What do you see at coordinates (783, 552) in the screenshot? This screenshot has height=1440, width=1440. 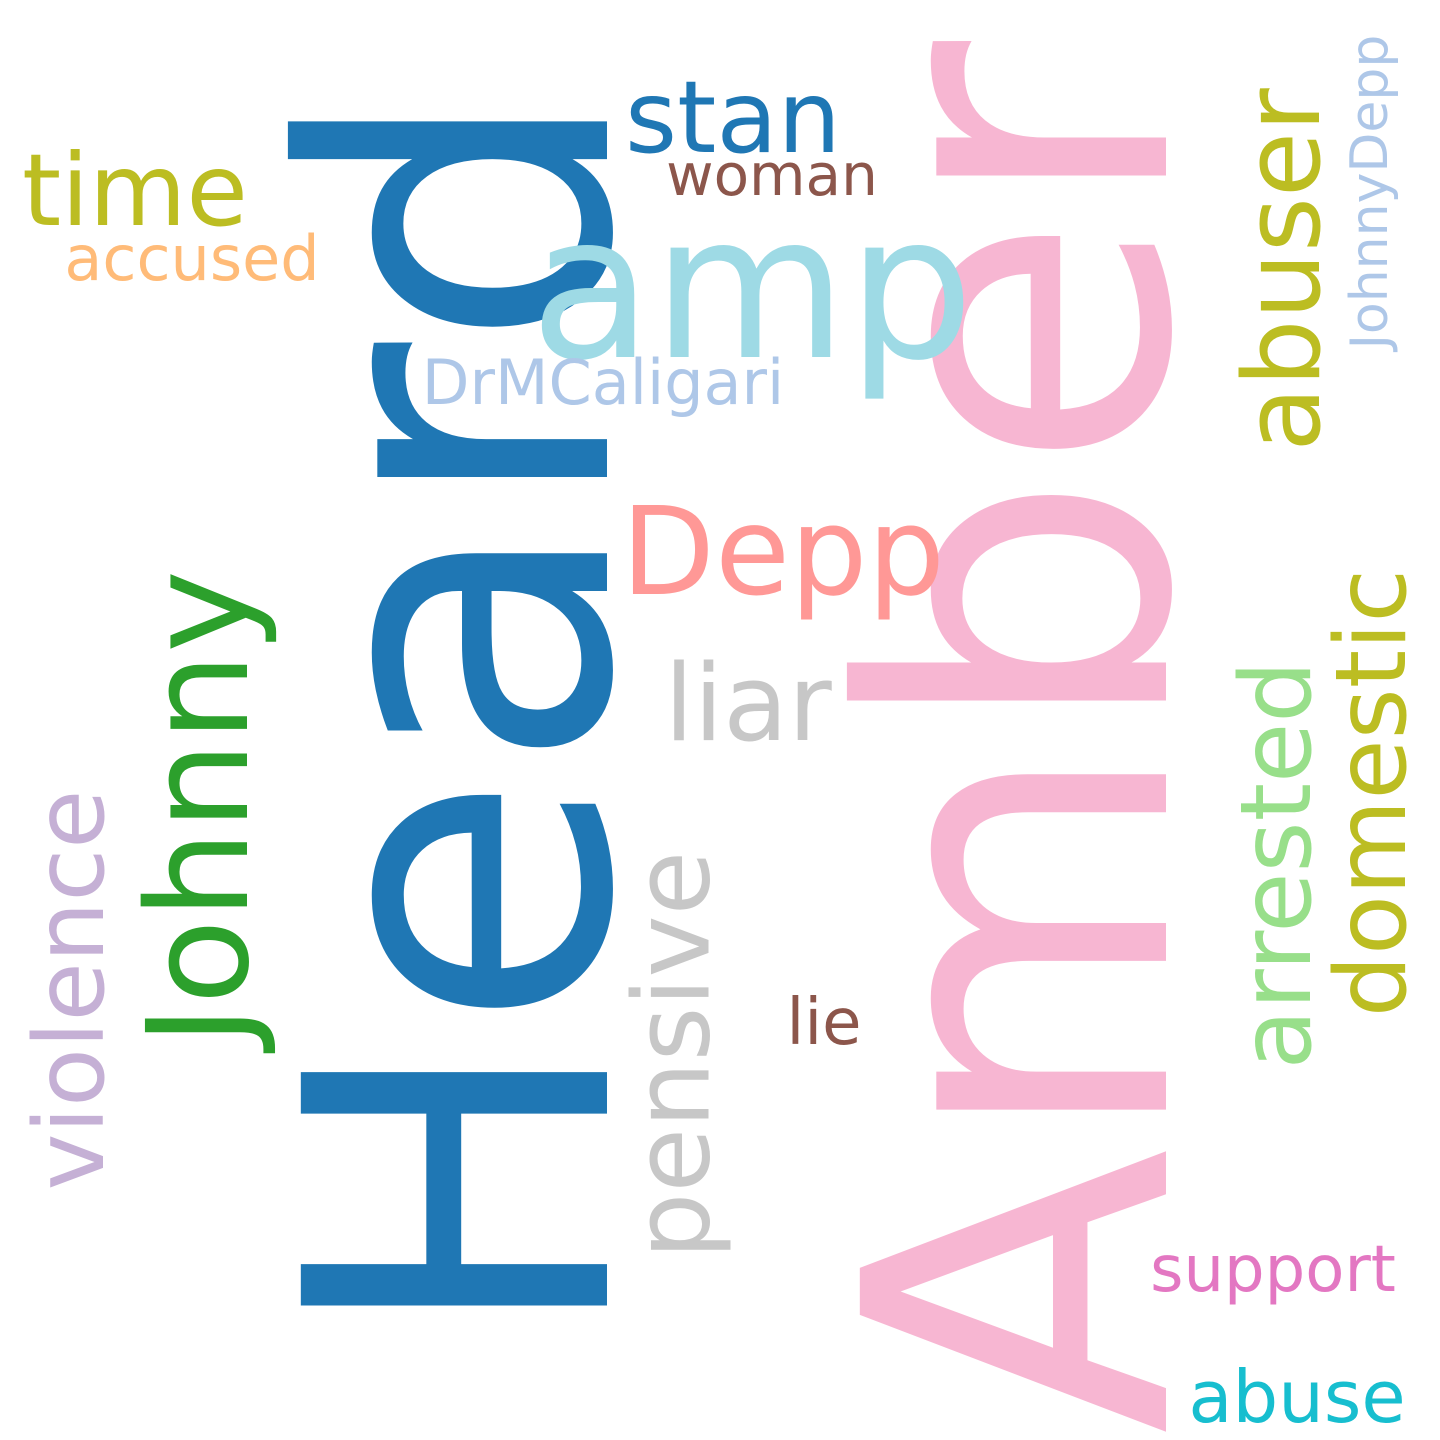 I see `word-depp: Depp` at bounding box center [783, 552].